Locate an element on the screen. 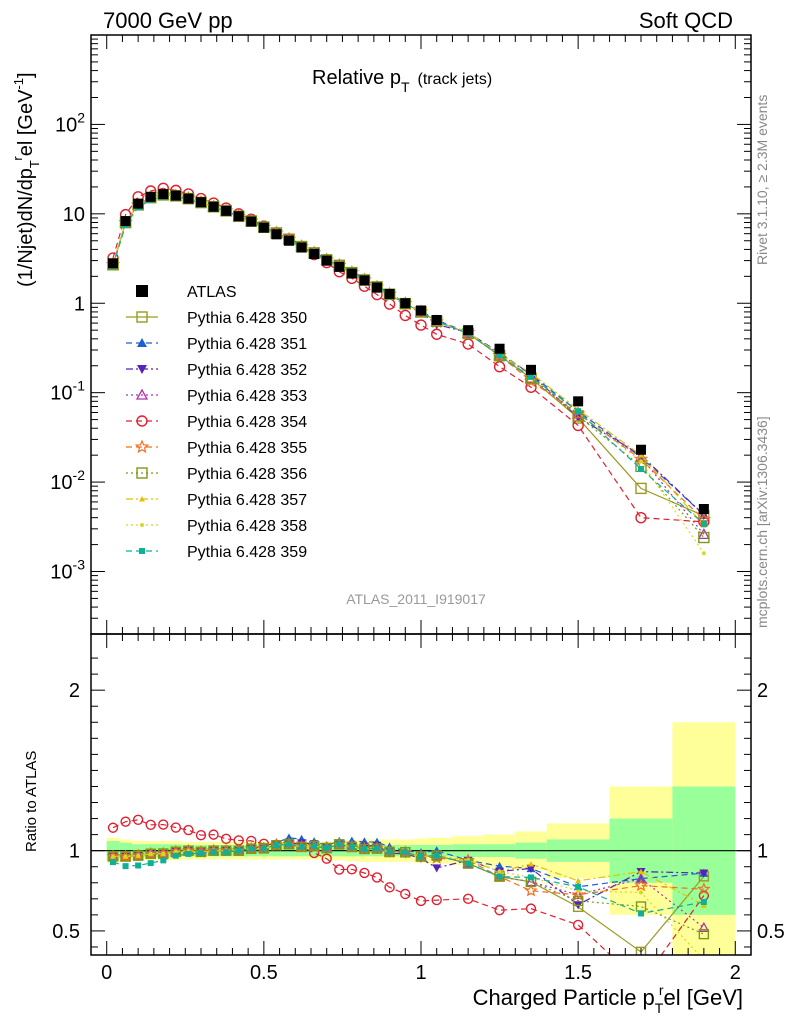 Image resolution: width=786 pixels, height=1024 pixels. legend-item: Pythia 6.428 358 is located at coordinates (216, 526).